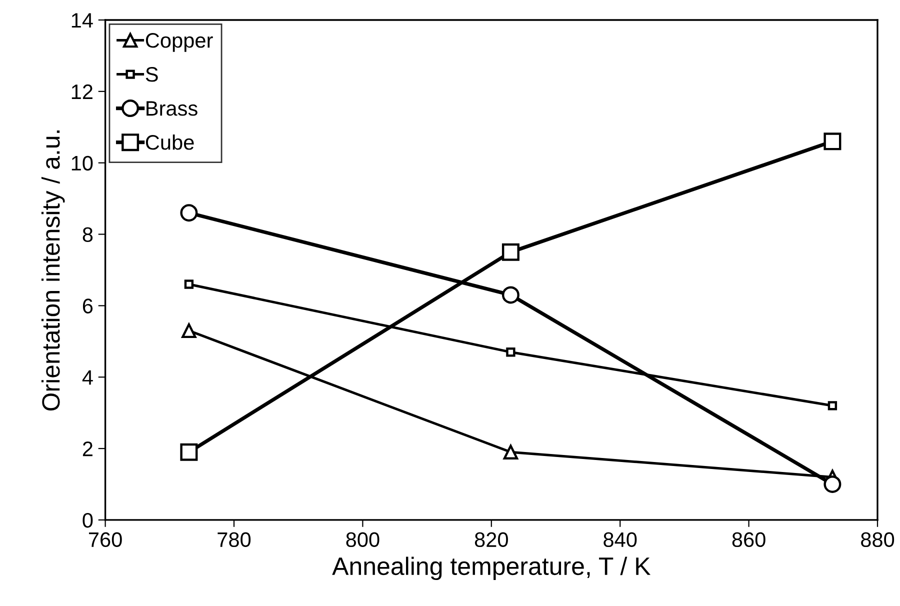  What do you see at coordinates (87, 306) in the screenshot?
I see `y-tick-label: 6` at bounding box center [87, 306].